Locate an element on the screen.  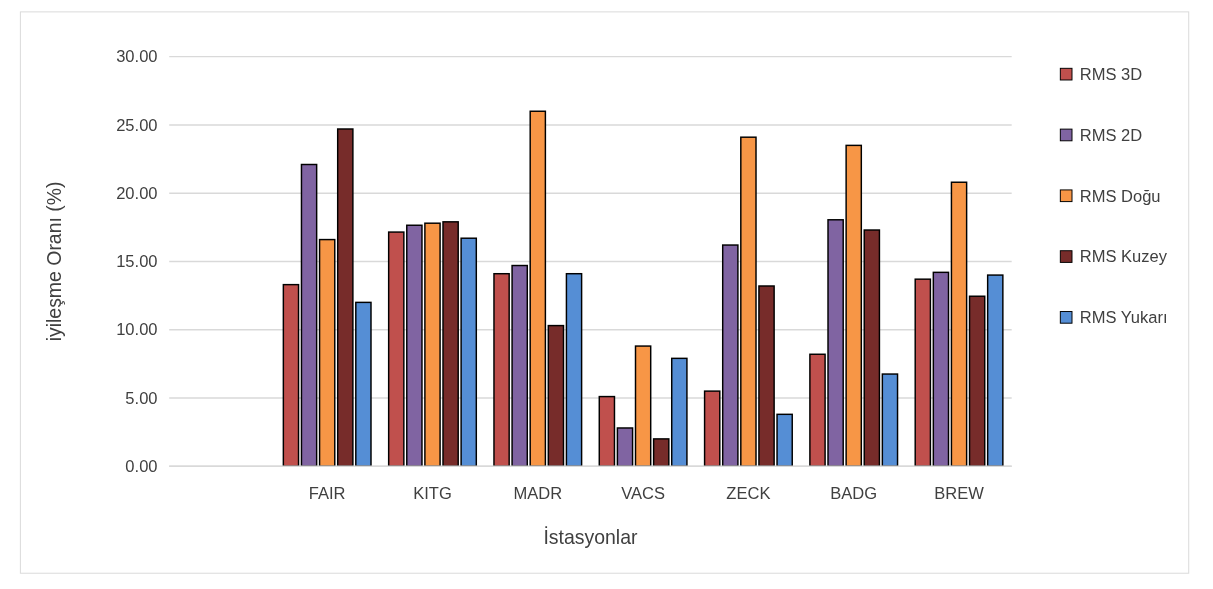
legend-label: RMS 2D is located at coordinates (1111, 135).